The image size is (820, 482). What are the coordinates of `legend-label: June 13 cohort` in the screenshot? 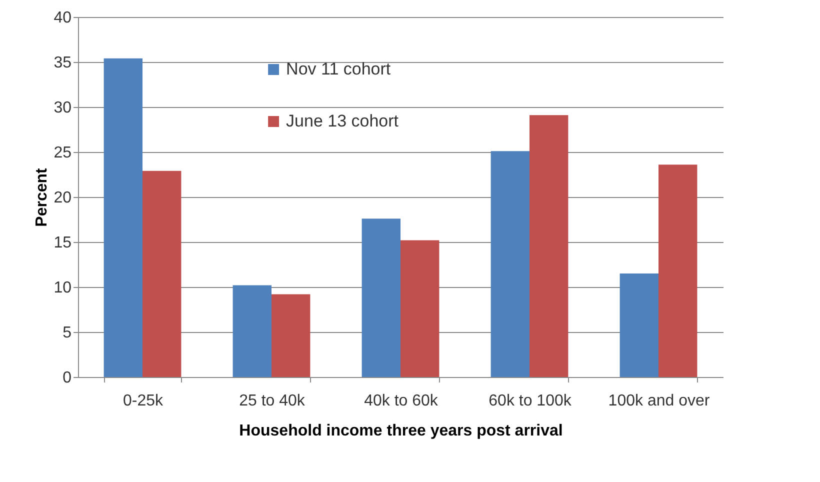 It's located at (342, 121).